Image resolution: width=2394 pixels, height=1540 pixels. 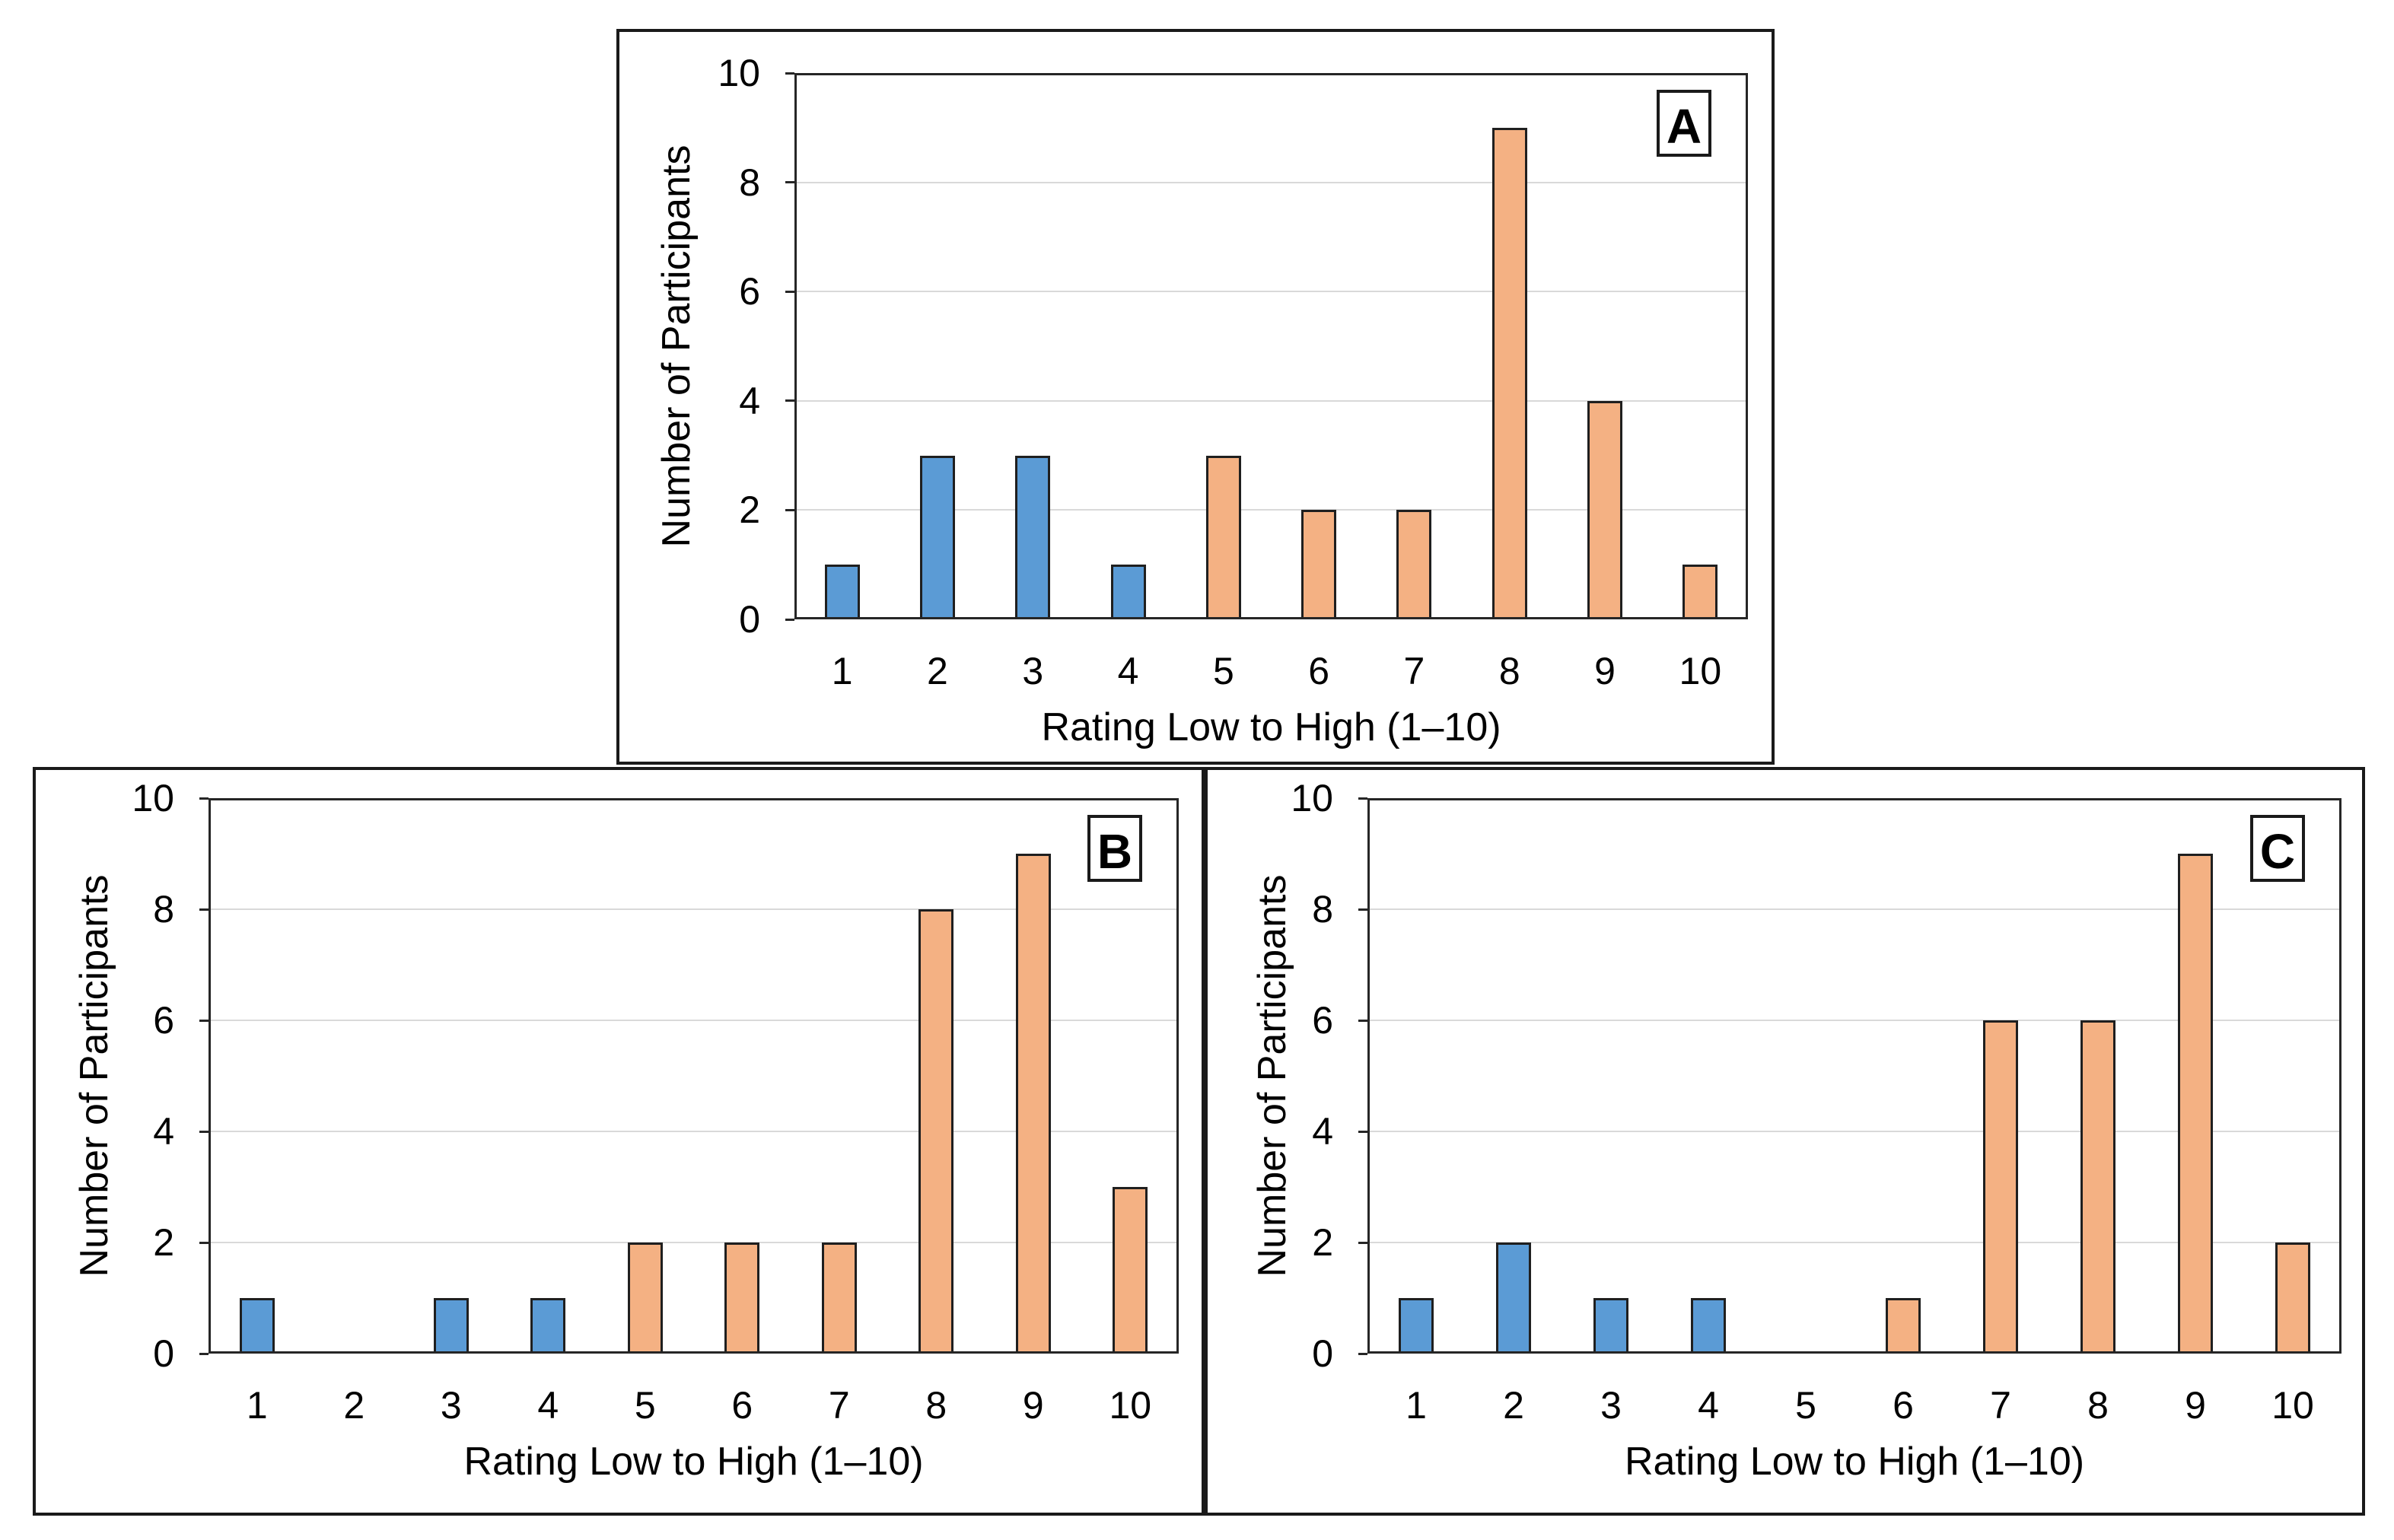 What do you see at coordinates (1684, 124) in the screenshot?
I see `panel-label-A: A` at bounding box center [1684, 124].